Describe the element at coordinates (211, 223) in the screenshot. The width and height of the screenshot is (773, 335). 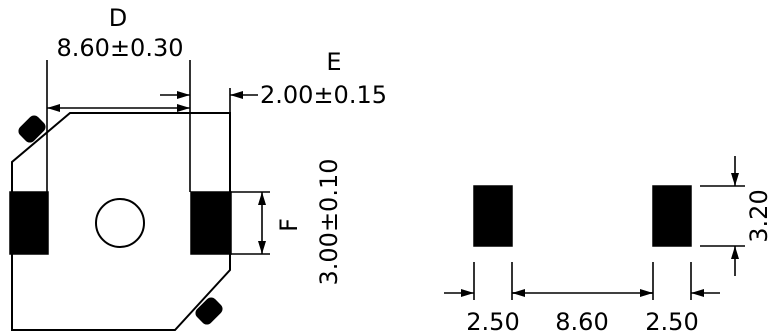
I see `right-terminal` at that location.